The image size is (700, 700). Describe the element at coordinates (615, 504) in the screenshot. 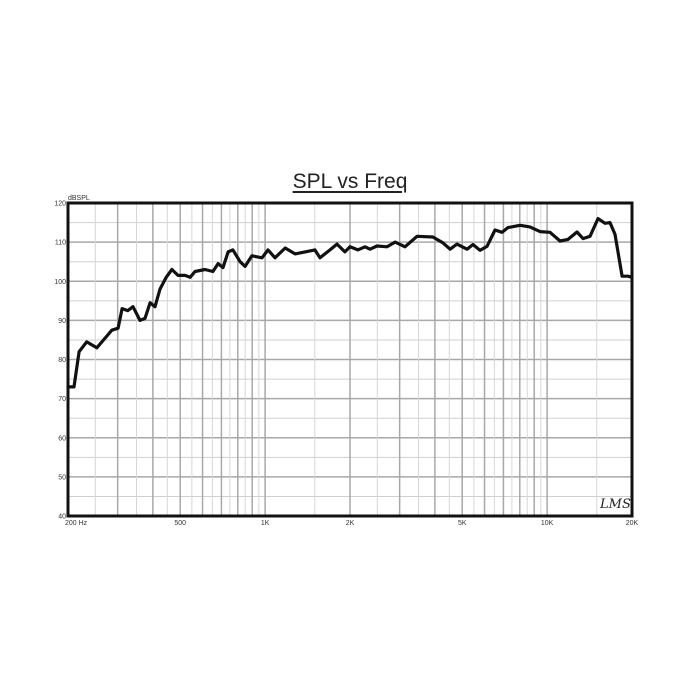

I see `lms-logo: LMS` at that location.